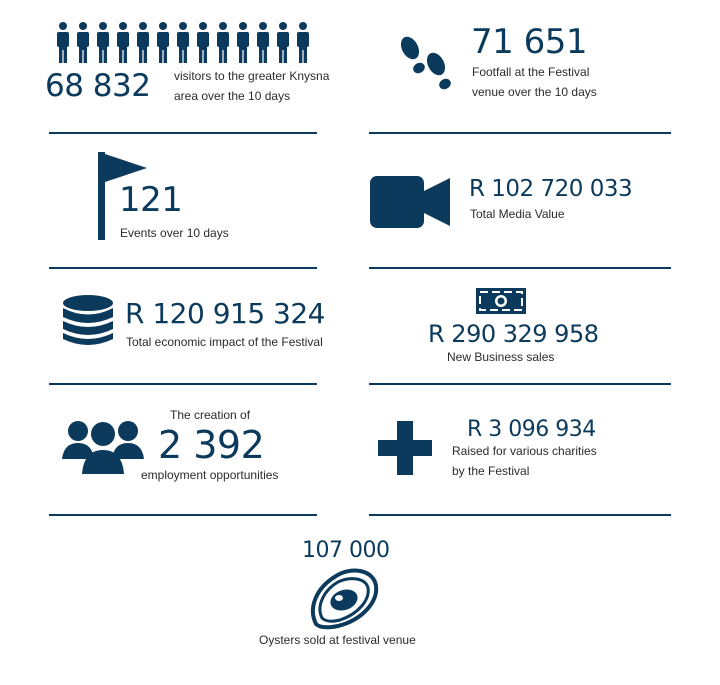 The width and height of the screenshot is (720, 685). I want to click on flag-icon, so click(122, 196).